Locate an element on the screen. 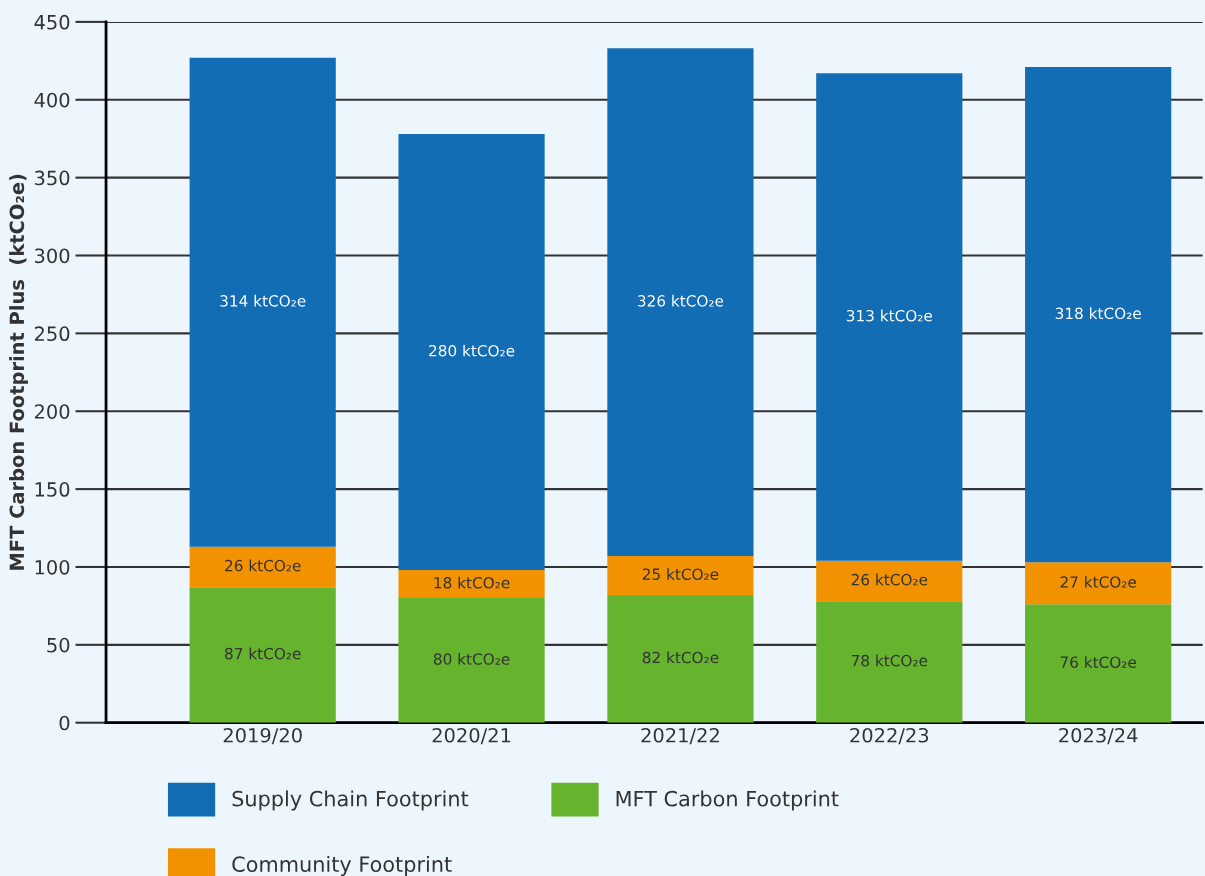  y-axis-title: MFT Carbon Footprint Plus (ktCO₂e) is located at coordinates (18, 372).